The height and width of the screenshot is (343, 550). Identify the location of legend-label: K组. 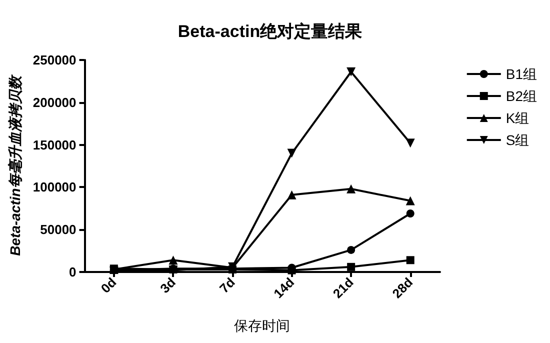
(518, 118).